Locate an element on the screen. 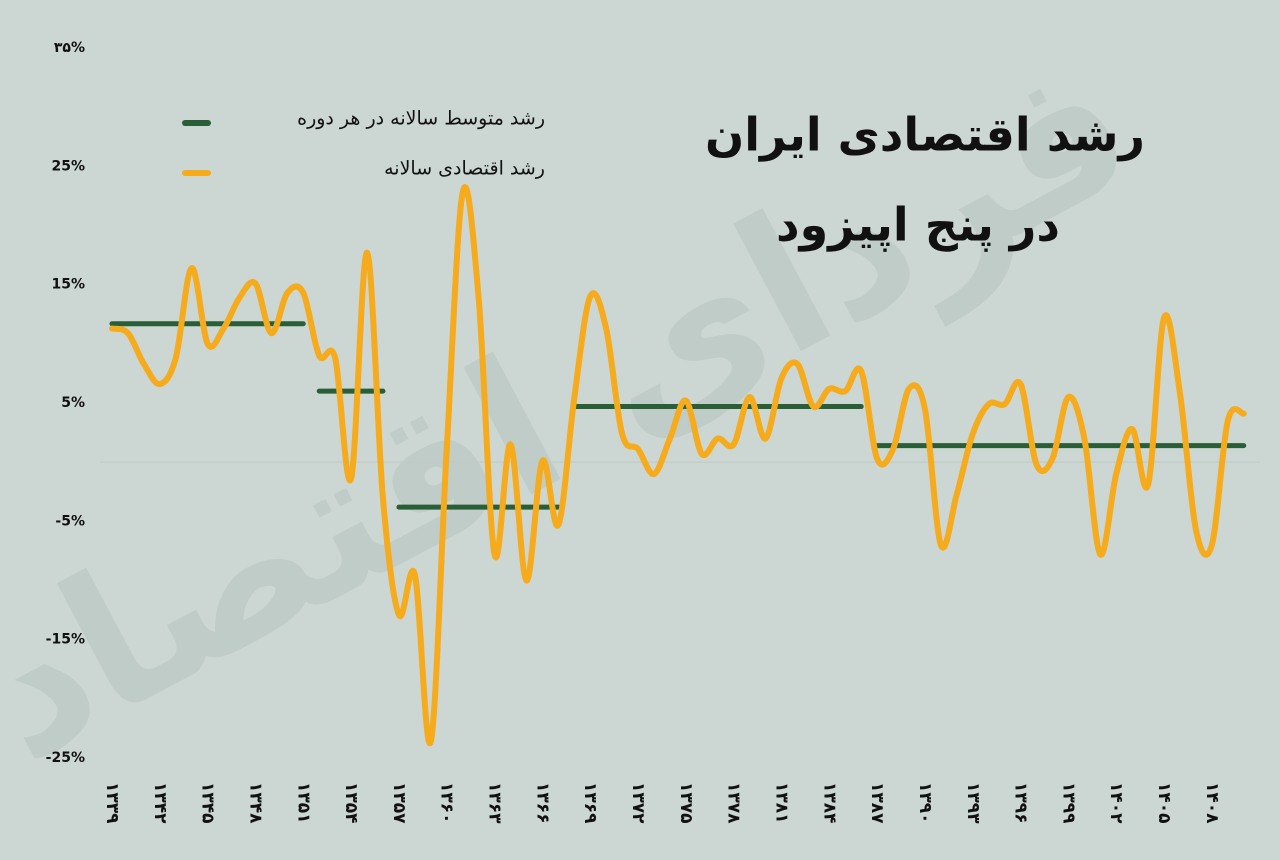 This screenshot has height=860, width=1280. chart-title: رشد اقتصادی ایران is located at coordinates (925, 135).